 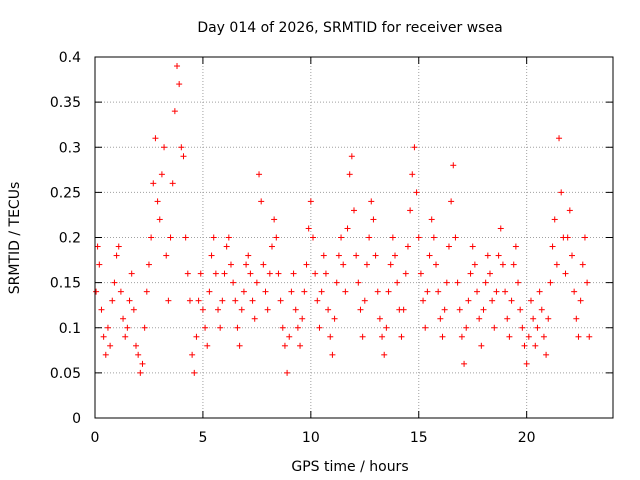 I want to click on y-tick-label: 0.25, so click(x=65, y=193).